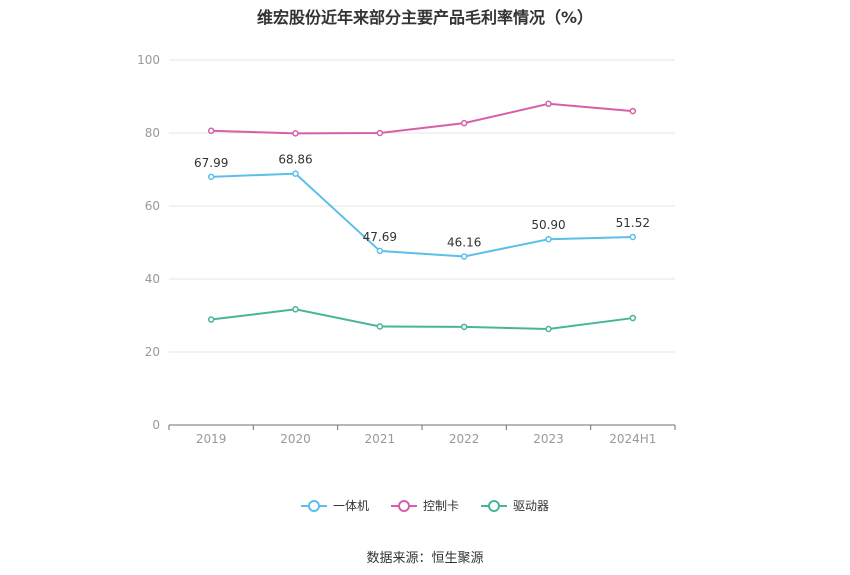 The width and height of the screenshot is (850, 575). I want to click on data-label: 67.99, so click(211, 163).